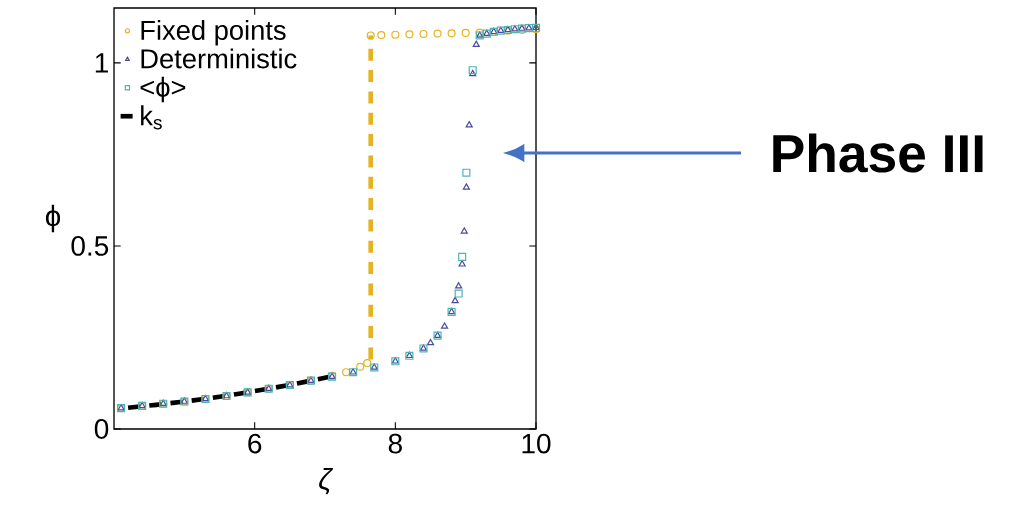 This screenshot has height=517, width=1027. What do you see at coordinates (90, 246) in the screenshot?
I see `y-tick-label: 0.5` at bounding box center [90, 246].